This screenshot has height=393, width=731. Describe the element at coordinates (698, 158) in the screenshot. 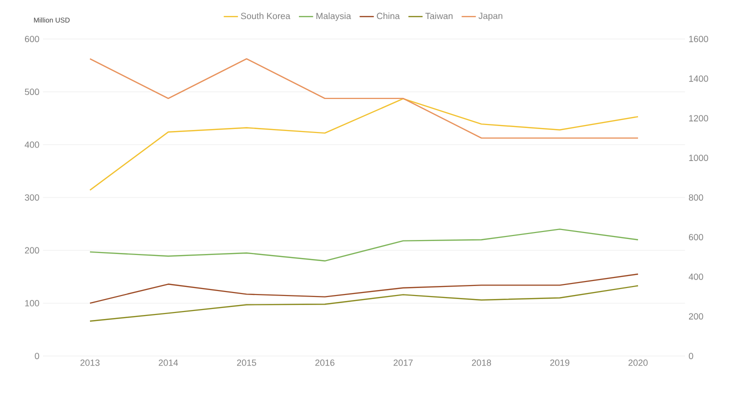

I see `y2-tick-label: 1000` at that location.